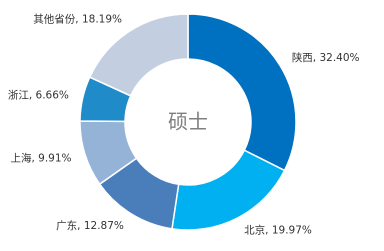  Describe the element at coordinates (90, 225) in the screenshot. I see `data-label: 广东, 12.87%` at that location.